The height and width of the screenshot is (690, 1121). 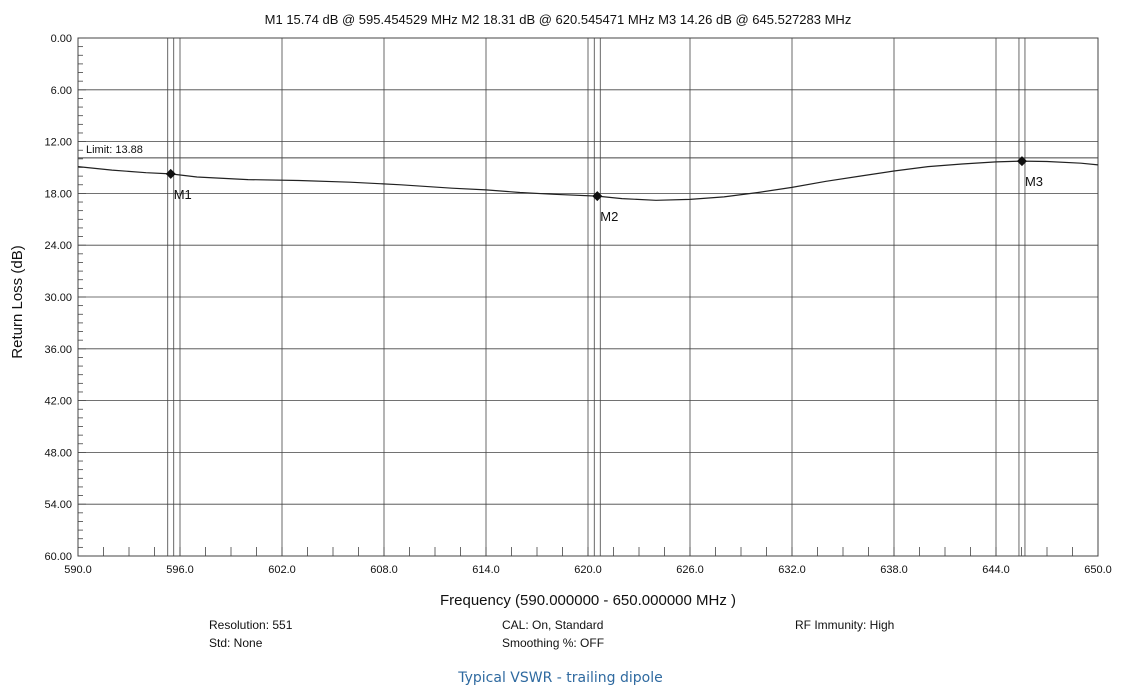 What do you see at coordinates (1034, 181) in the screenshot?
I see `marker-label: M3` at bounding box center [1034, 181].